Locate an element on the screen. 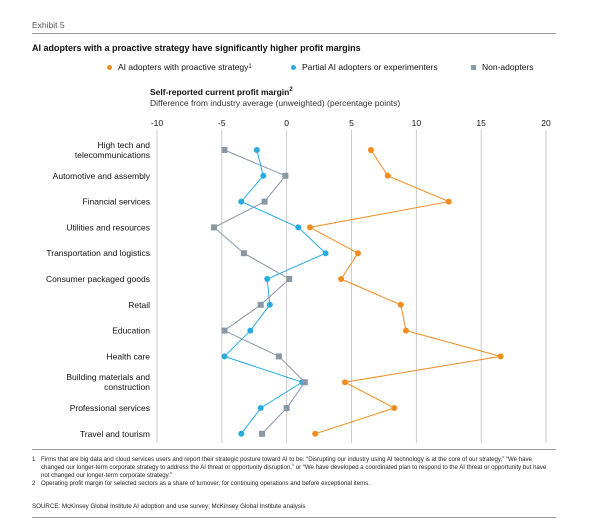  category-label-line: Retail is located at coordinates (139, 305).